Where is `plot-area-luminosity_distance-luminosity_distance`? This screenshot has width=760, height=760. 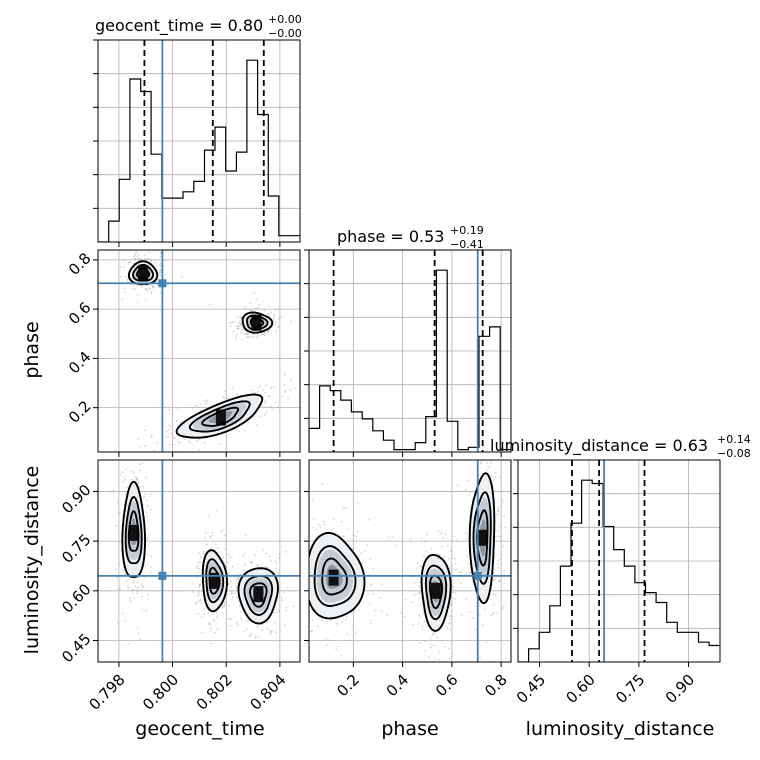 plot-area-luminosity_distance-luminosity_distance is located at coordinates (619, 561).